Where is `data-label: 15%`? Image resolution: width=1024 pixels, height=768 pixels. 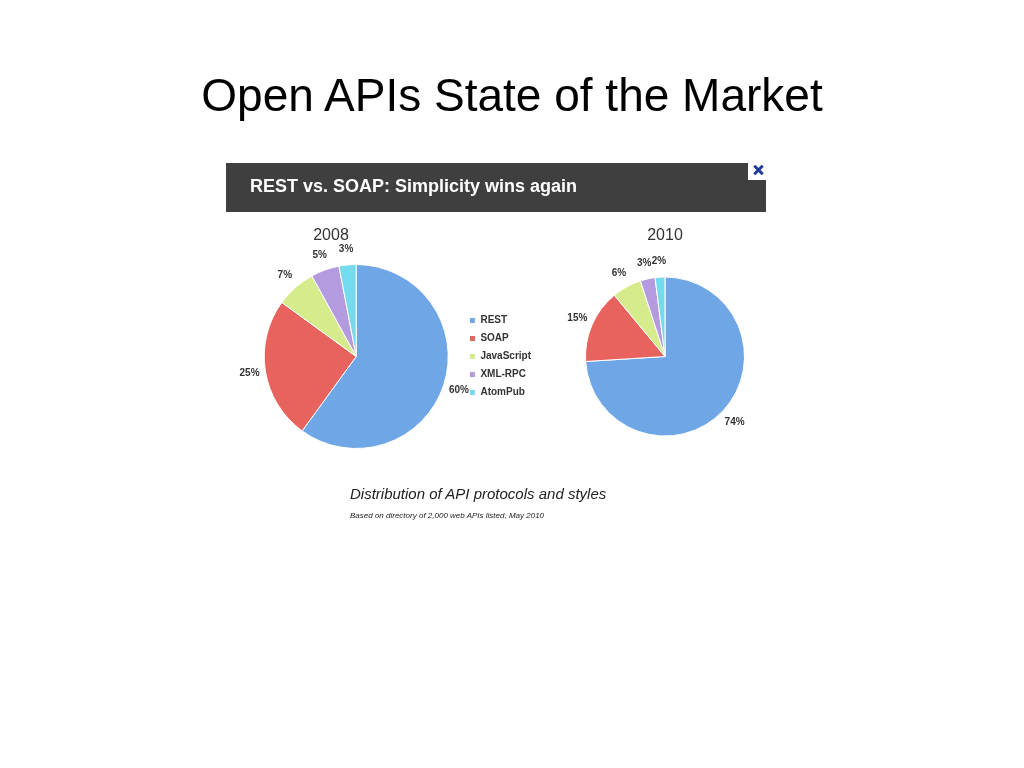 data-label: 15% is located at coordinates (577, 318).